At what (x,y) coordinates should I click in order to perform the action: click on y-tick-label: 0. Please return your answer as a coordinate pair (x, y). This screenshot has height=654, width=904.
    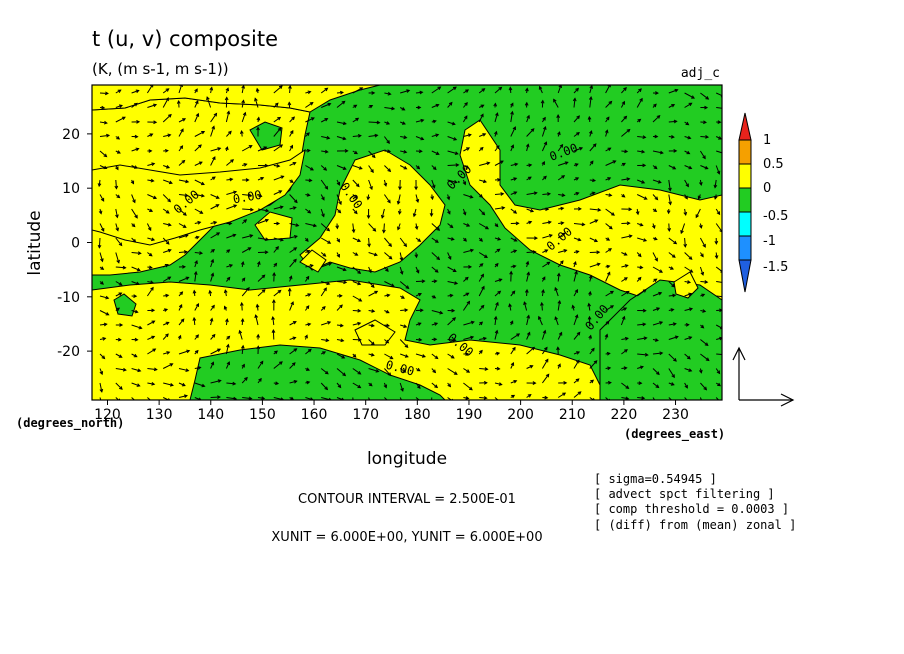
    Looking at the image, I should click on (75, 244).